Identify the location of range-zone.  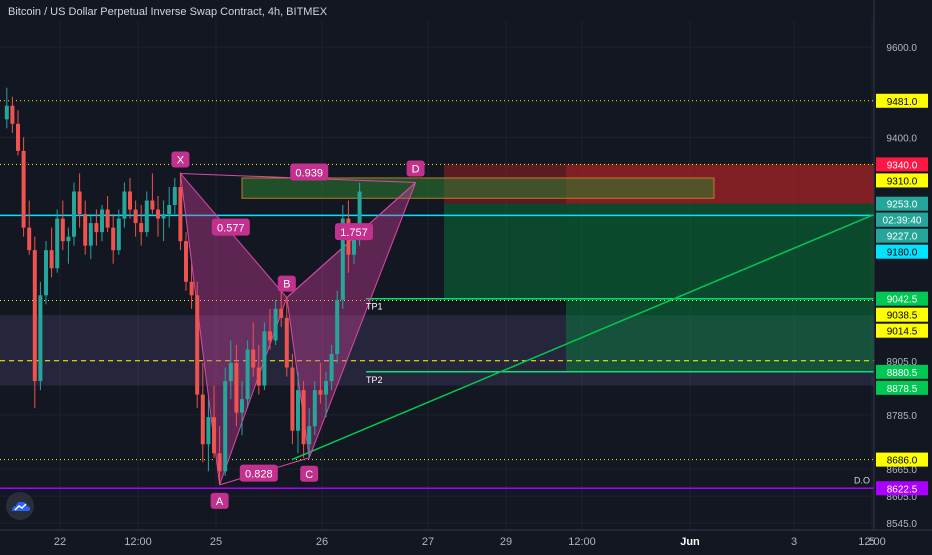
(437, 350).